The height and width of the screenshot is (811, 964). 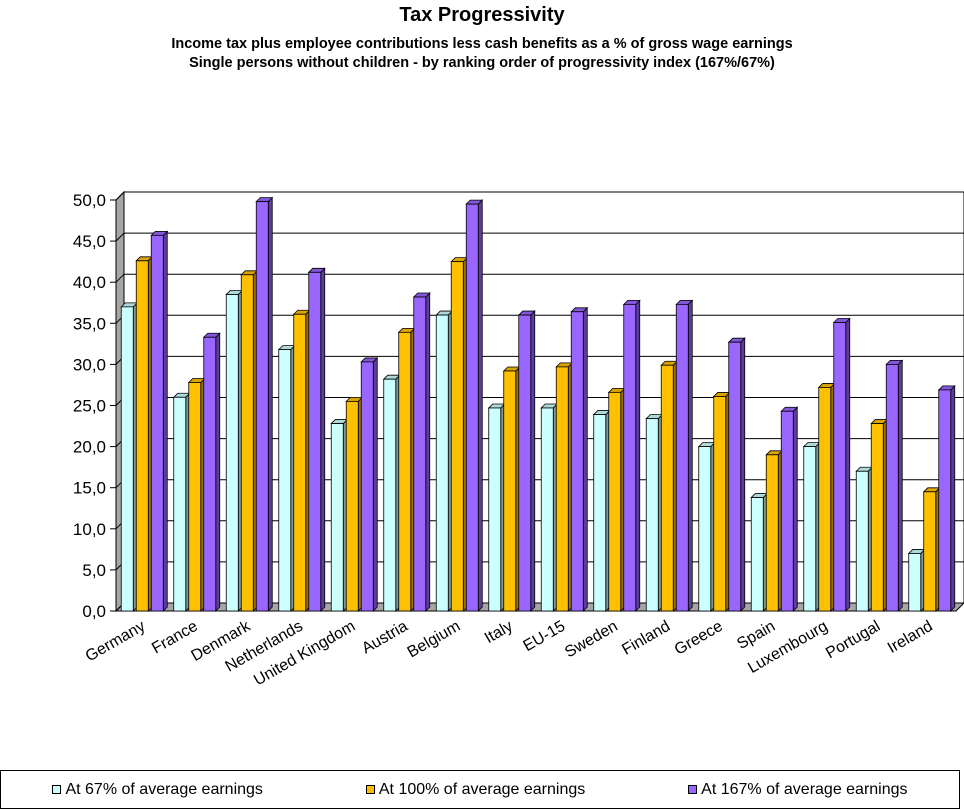 What do you see at coordinates (89, 488) in the screenshot?
I see `y-tick-label: 15,0` at bounding box center [89, 488].